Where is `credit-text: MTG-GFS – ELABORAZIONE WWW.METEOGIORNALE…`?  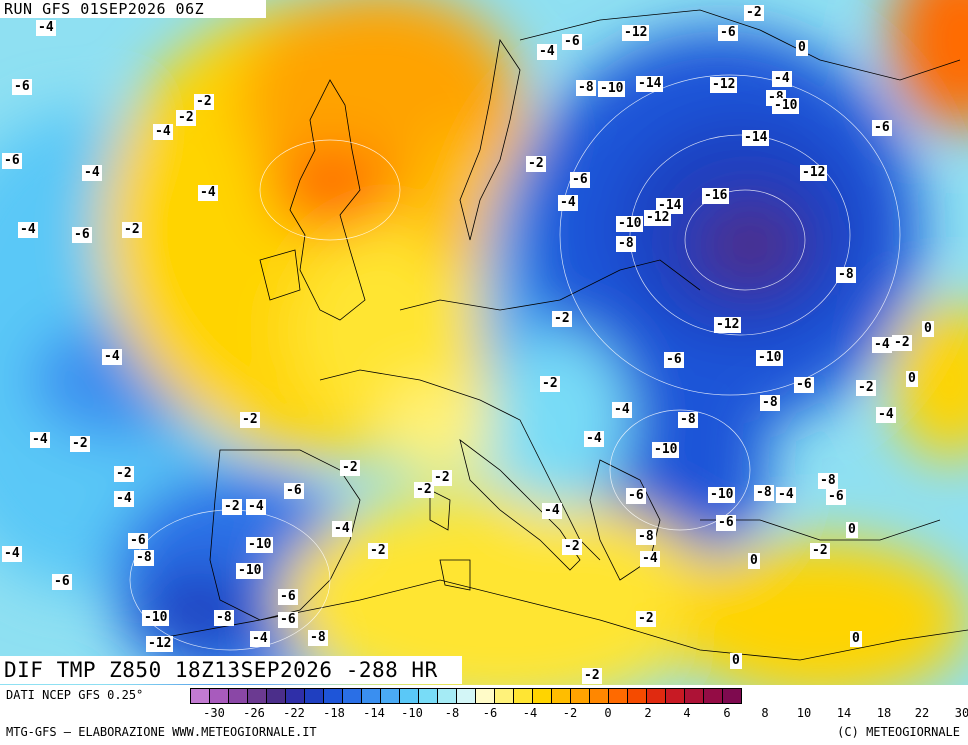 credit-text: MTG-GFS – ELABORAZIONE WWW.METEOGIORNALE… is located at coordinates (161, 732).